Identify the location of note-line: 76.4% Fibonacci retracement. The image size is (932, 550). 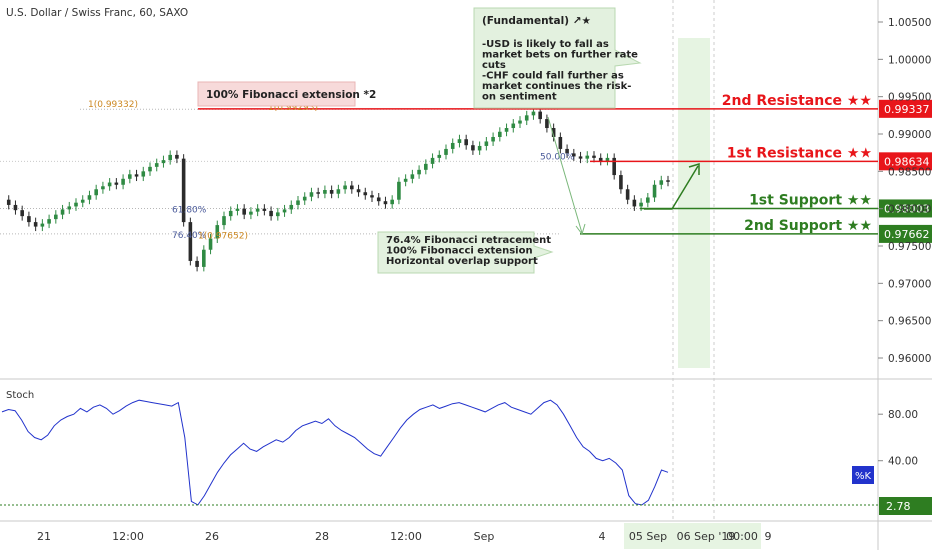
(468, 240).